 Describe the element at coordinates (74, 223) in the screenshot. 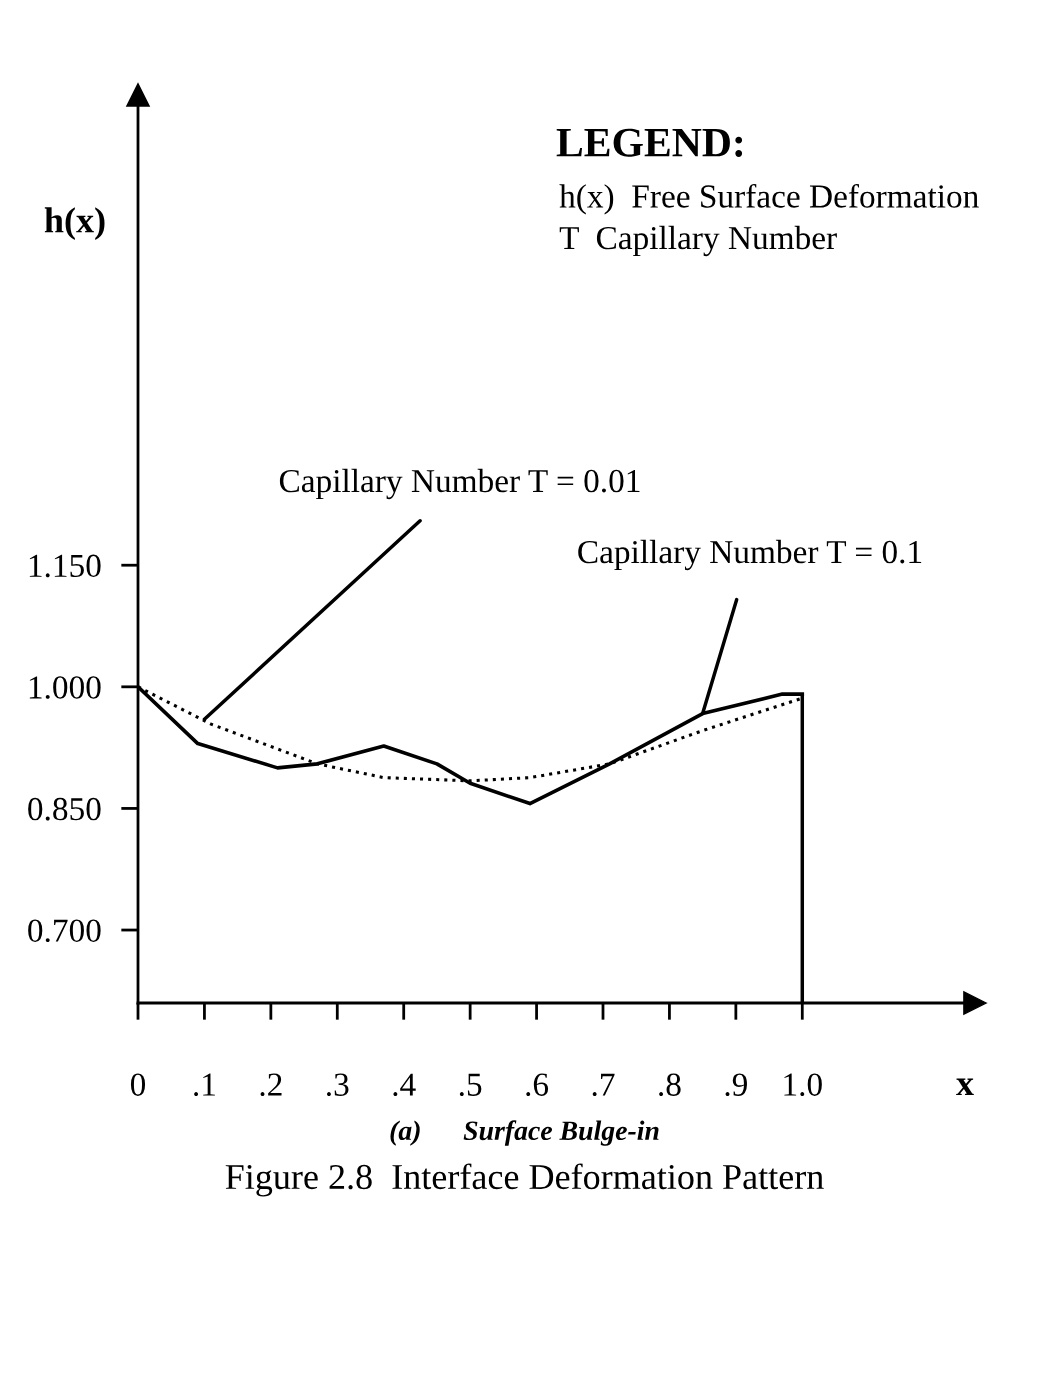

I see `y-axis-title: h(x)` at that location.